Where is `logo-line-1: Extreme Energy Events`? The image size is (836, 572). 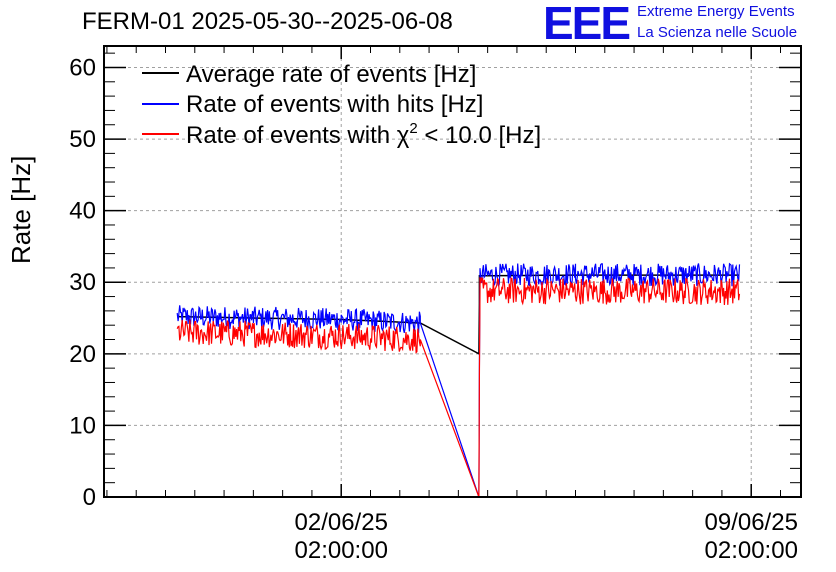 logo-line-1: Extreme Energy Events is located at coordinates (716, 11).